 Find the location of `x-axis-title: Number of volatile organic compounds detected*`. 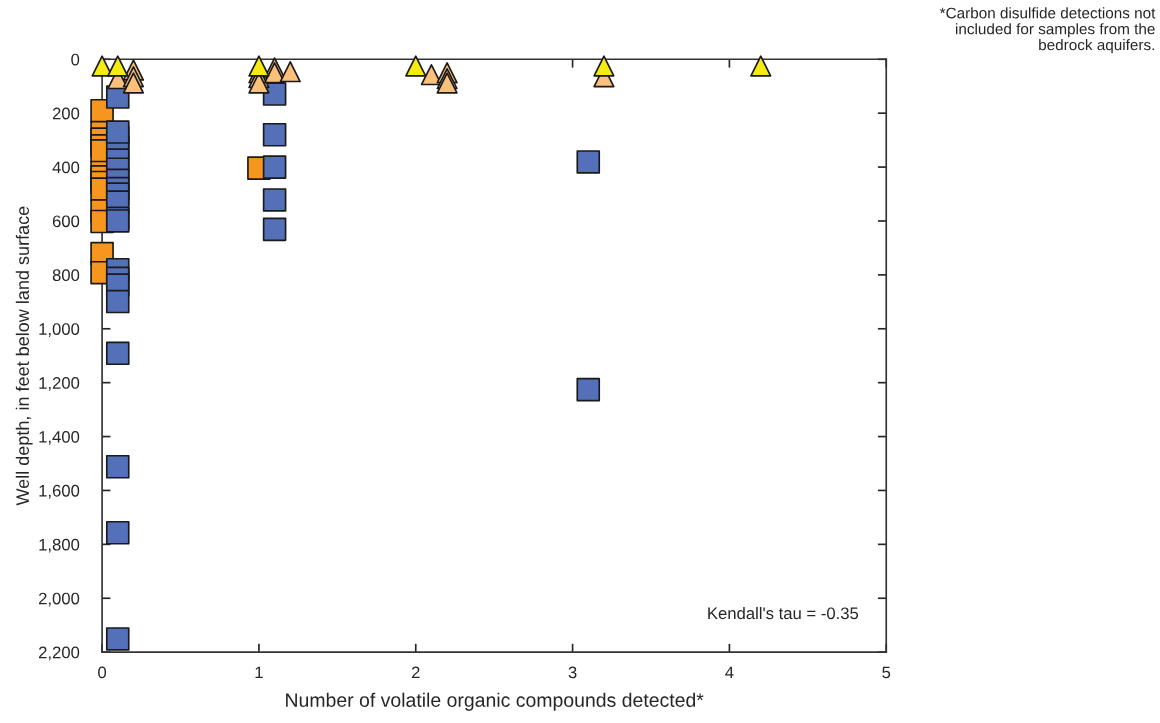

x-axis-title: Number of volatile organic compounds detected* is located at coordinates (495, 701).